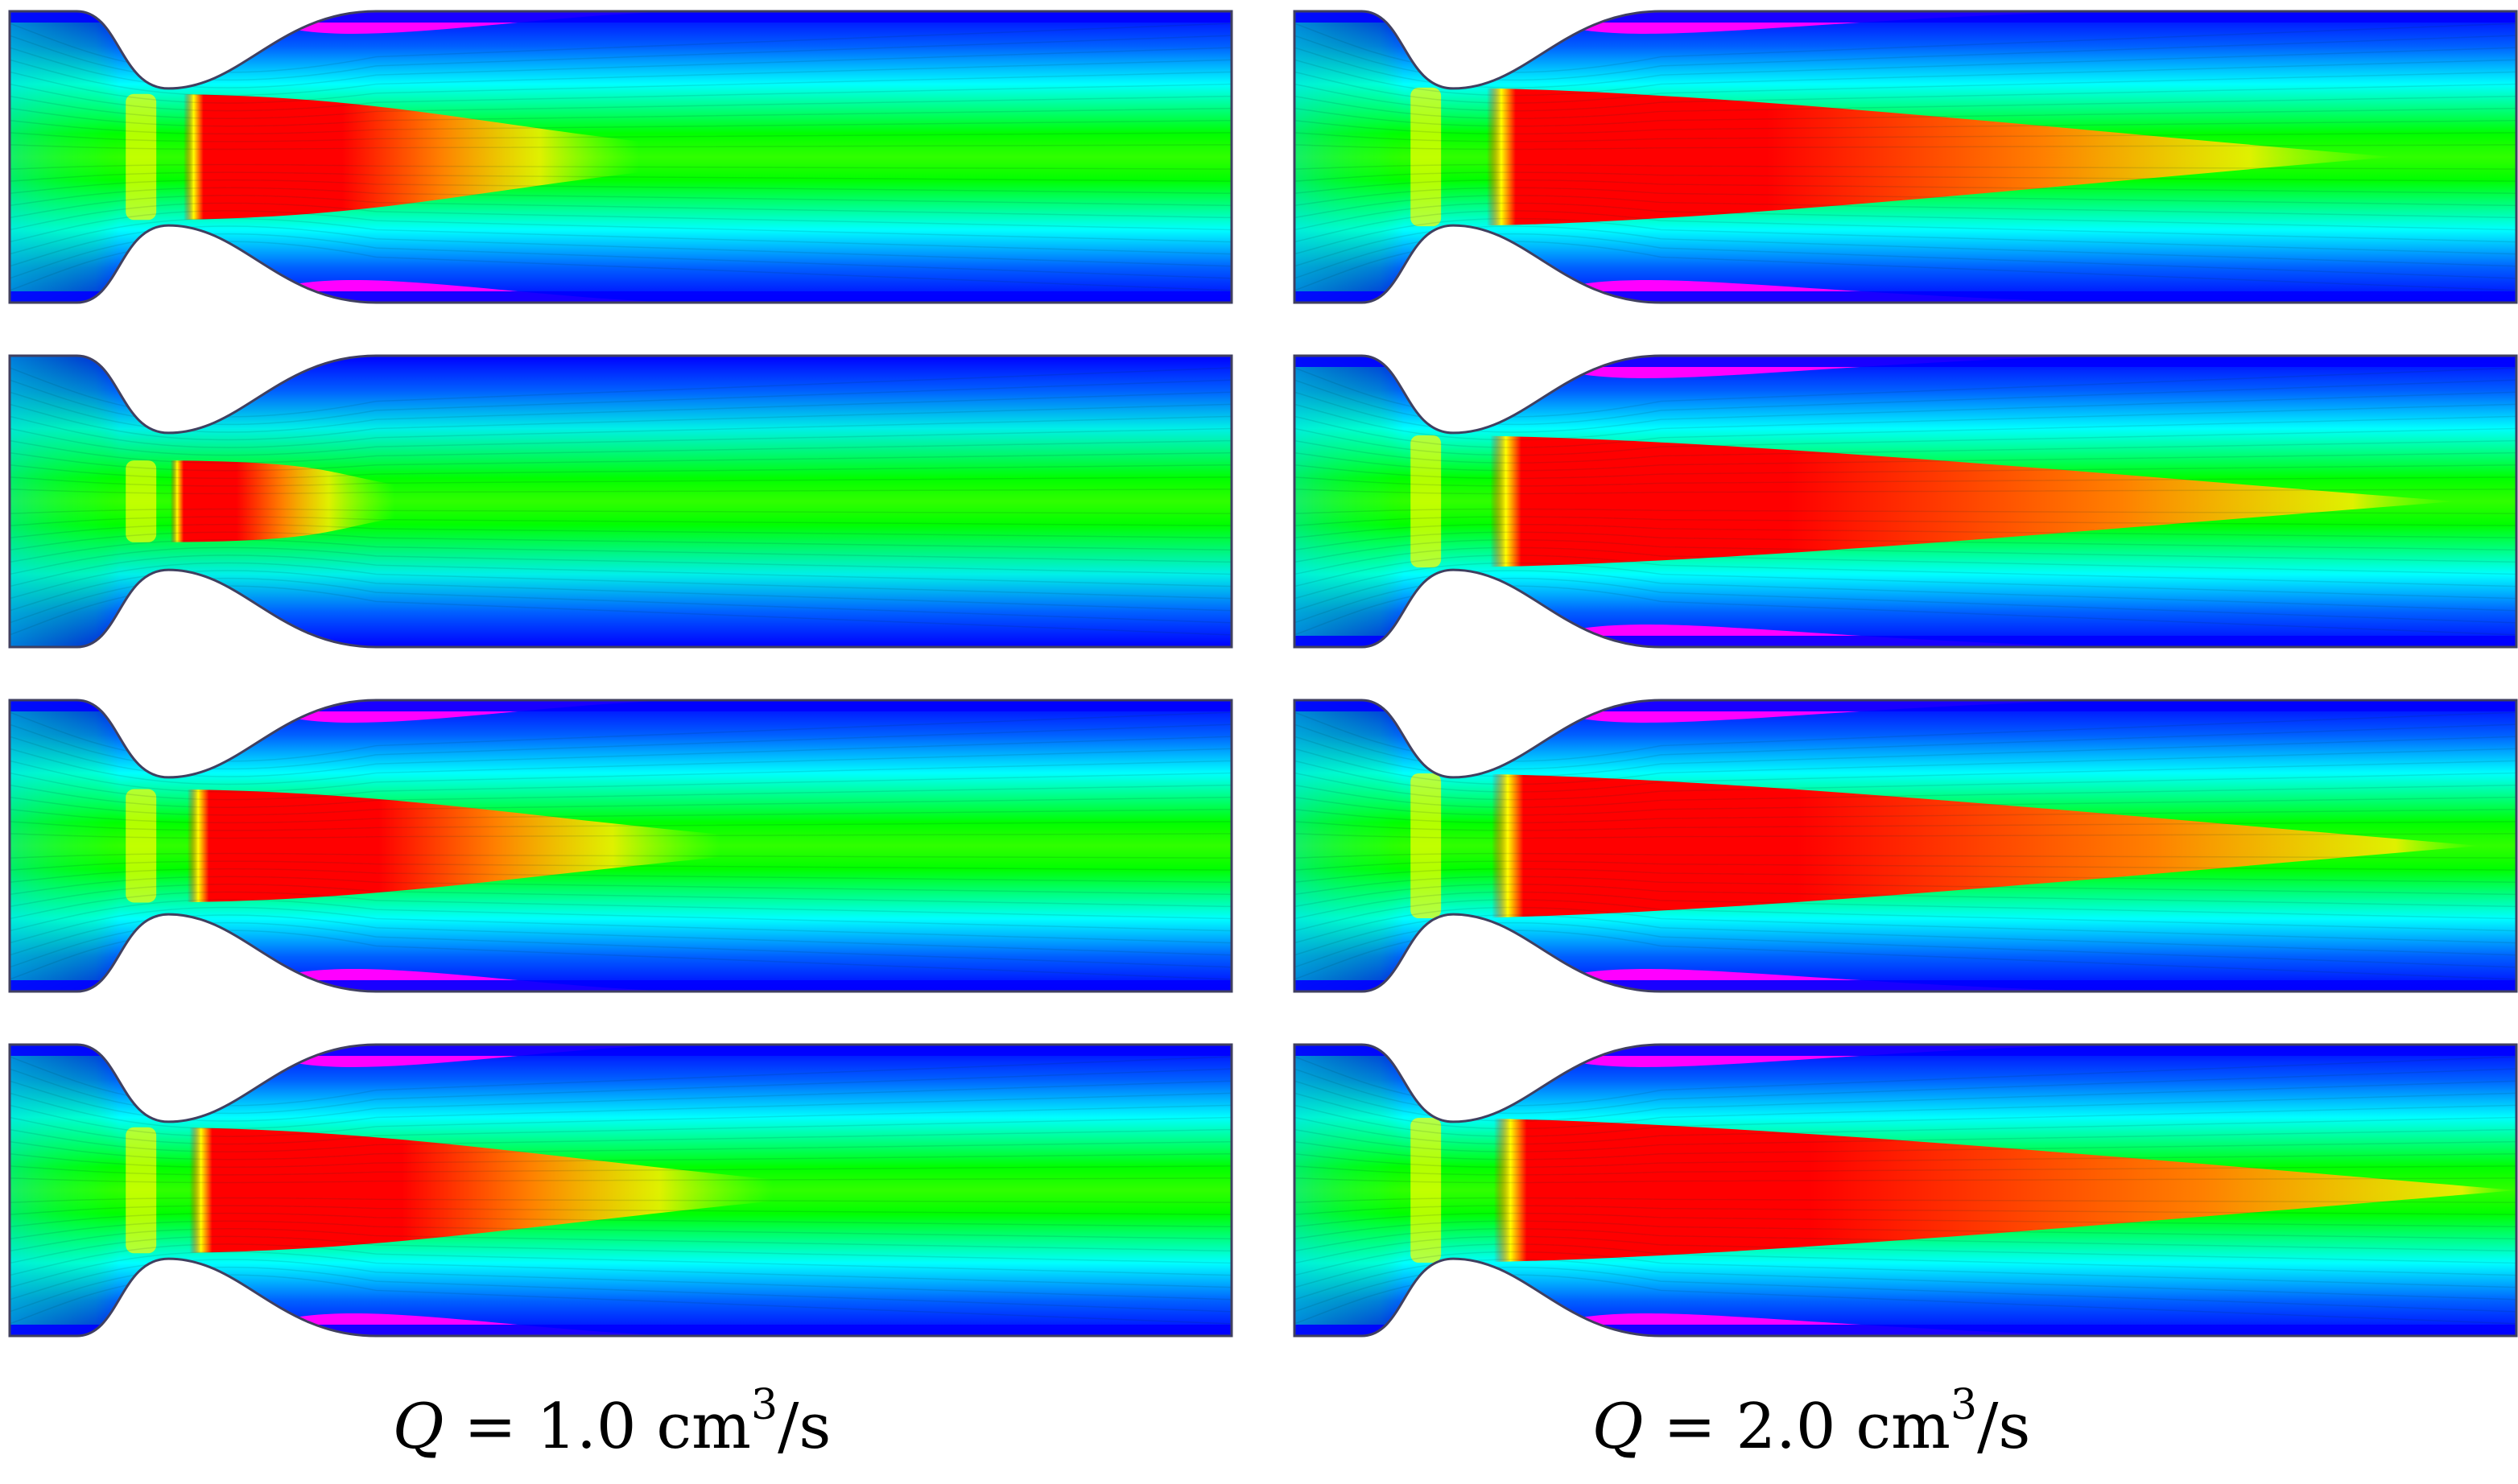 Image resolution: width=2518 pixels, height=1484 pixels. Describe the element at coordinates (586, 1427) in the screenshot. I see `caption-value: 1.0` at that location.